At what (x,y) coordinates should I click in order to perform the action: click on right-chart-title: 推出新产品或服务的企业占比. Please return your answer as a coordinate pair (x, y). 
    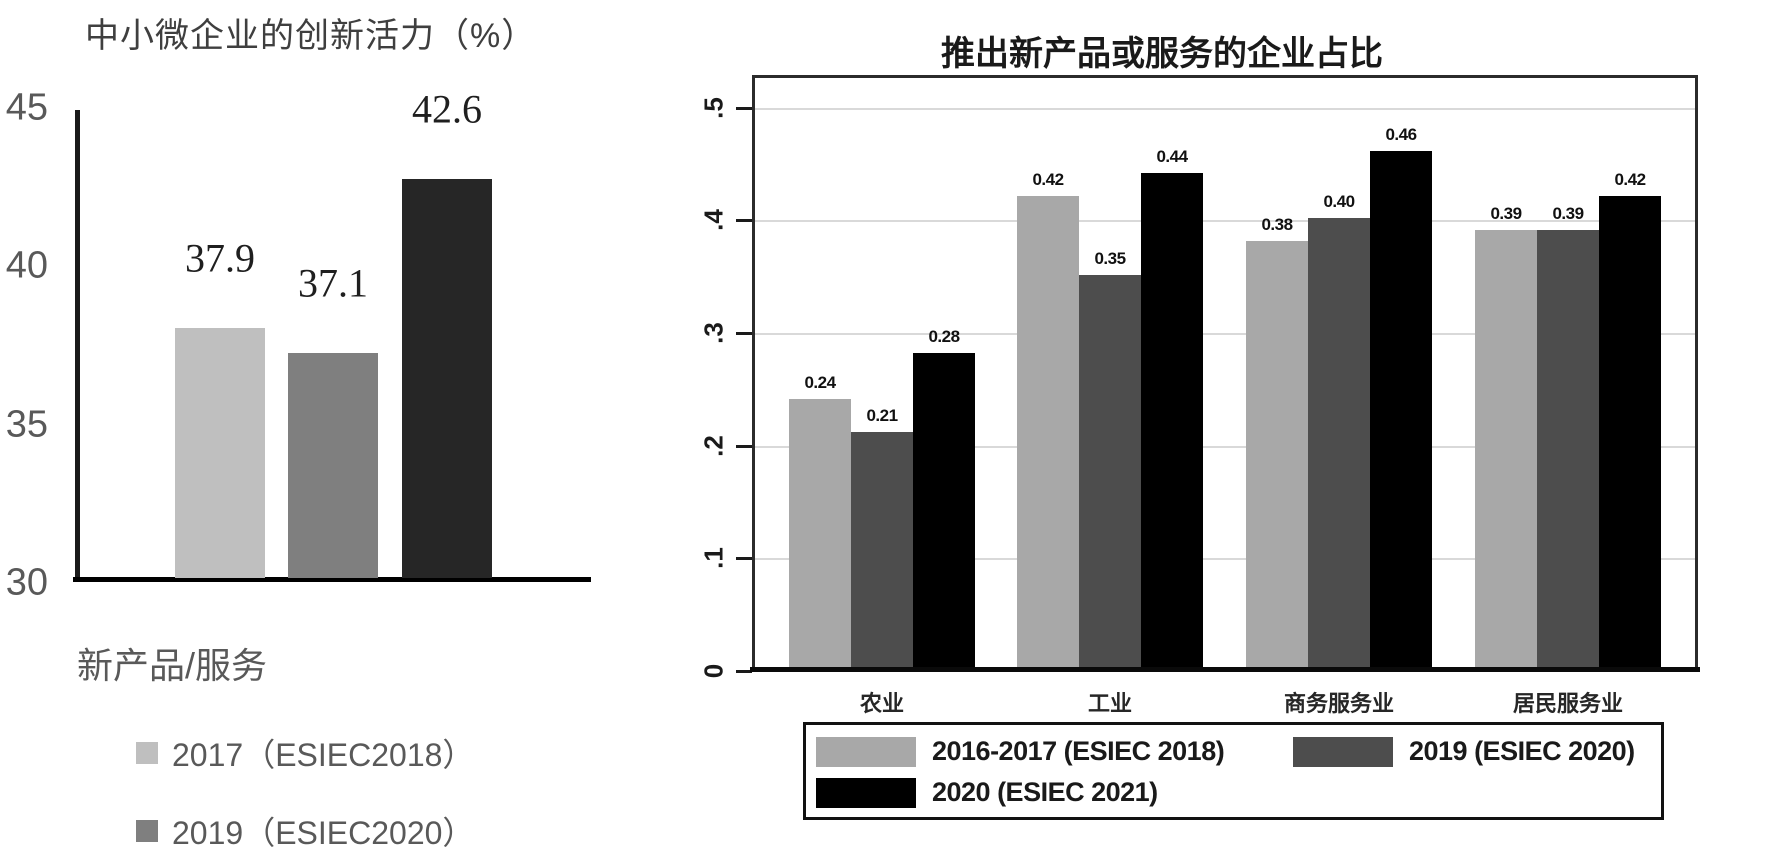
    Looking at the image, I should click on (1162, 54).